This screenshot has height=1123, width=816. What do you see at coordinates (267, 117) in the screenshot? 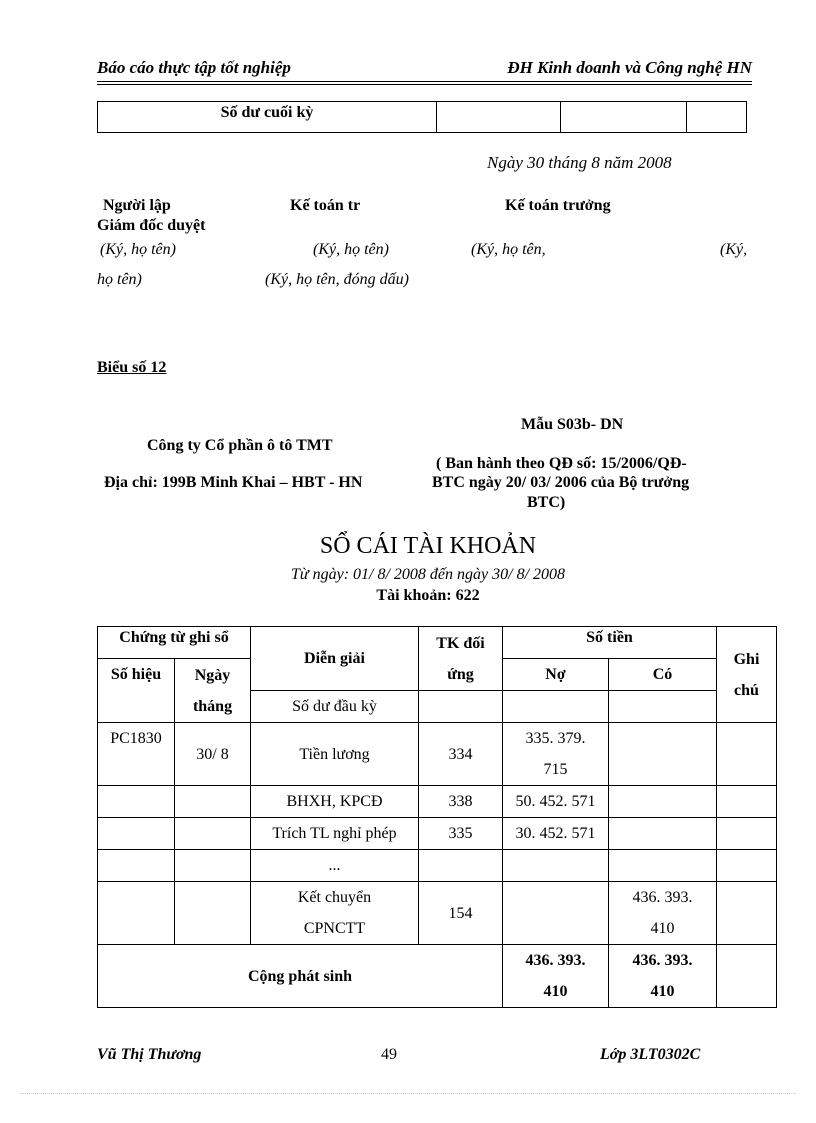
I see `closing-balance-label: Số dư cuối kỳ` at bounding box center [267, 117].